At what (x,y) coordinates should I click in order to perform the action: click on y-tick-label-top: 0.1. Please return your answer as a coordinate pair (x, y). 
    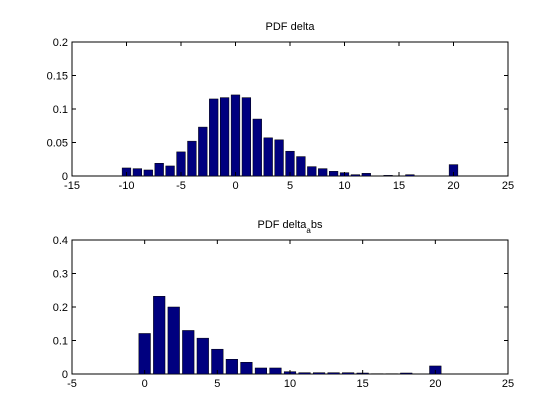
    Looking at the image, I should click on (60, 110).